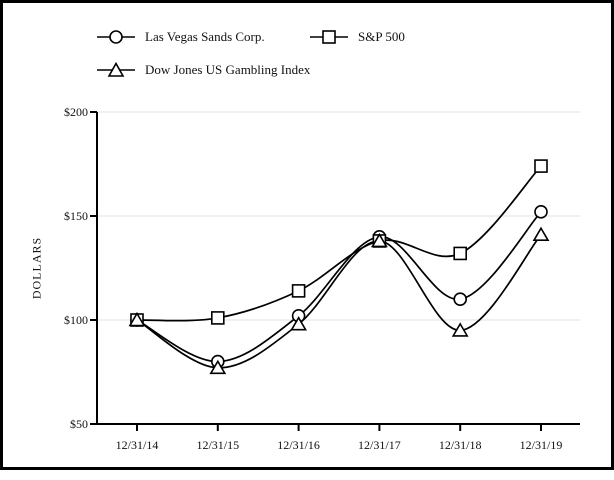 The height and width of the screenshot is (480, 614). I want to click on y-tick-label: $150, so click(76, 216).